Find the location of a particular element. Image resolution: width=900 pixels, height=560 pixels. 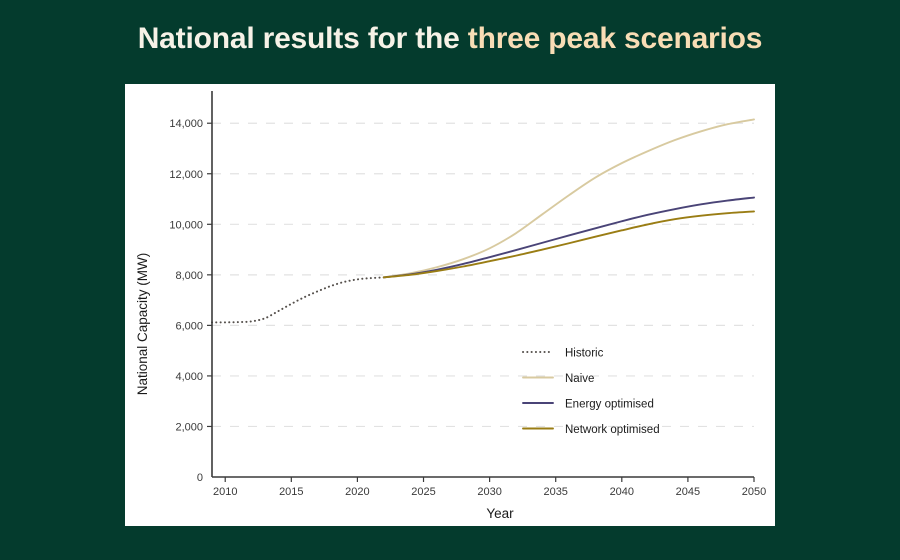

series-line-historic is located at coordinates (298, 300).